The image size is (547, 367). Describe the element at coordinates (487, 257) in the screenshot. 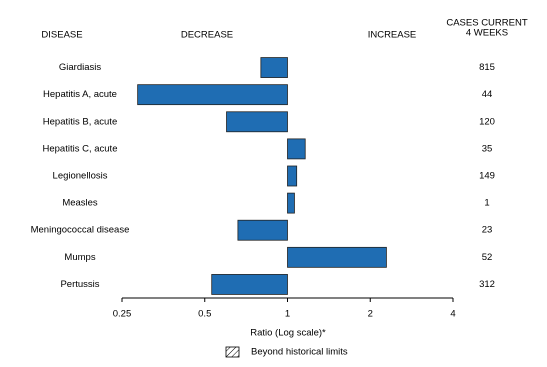

I see `cases-value: 52` at that location.